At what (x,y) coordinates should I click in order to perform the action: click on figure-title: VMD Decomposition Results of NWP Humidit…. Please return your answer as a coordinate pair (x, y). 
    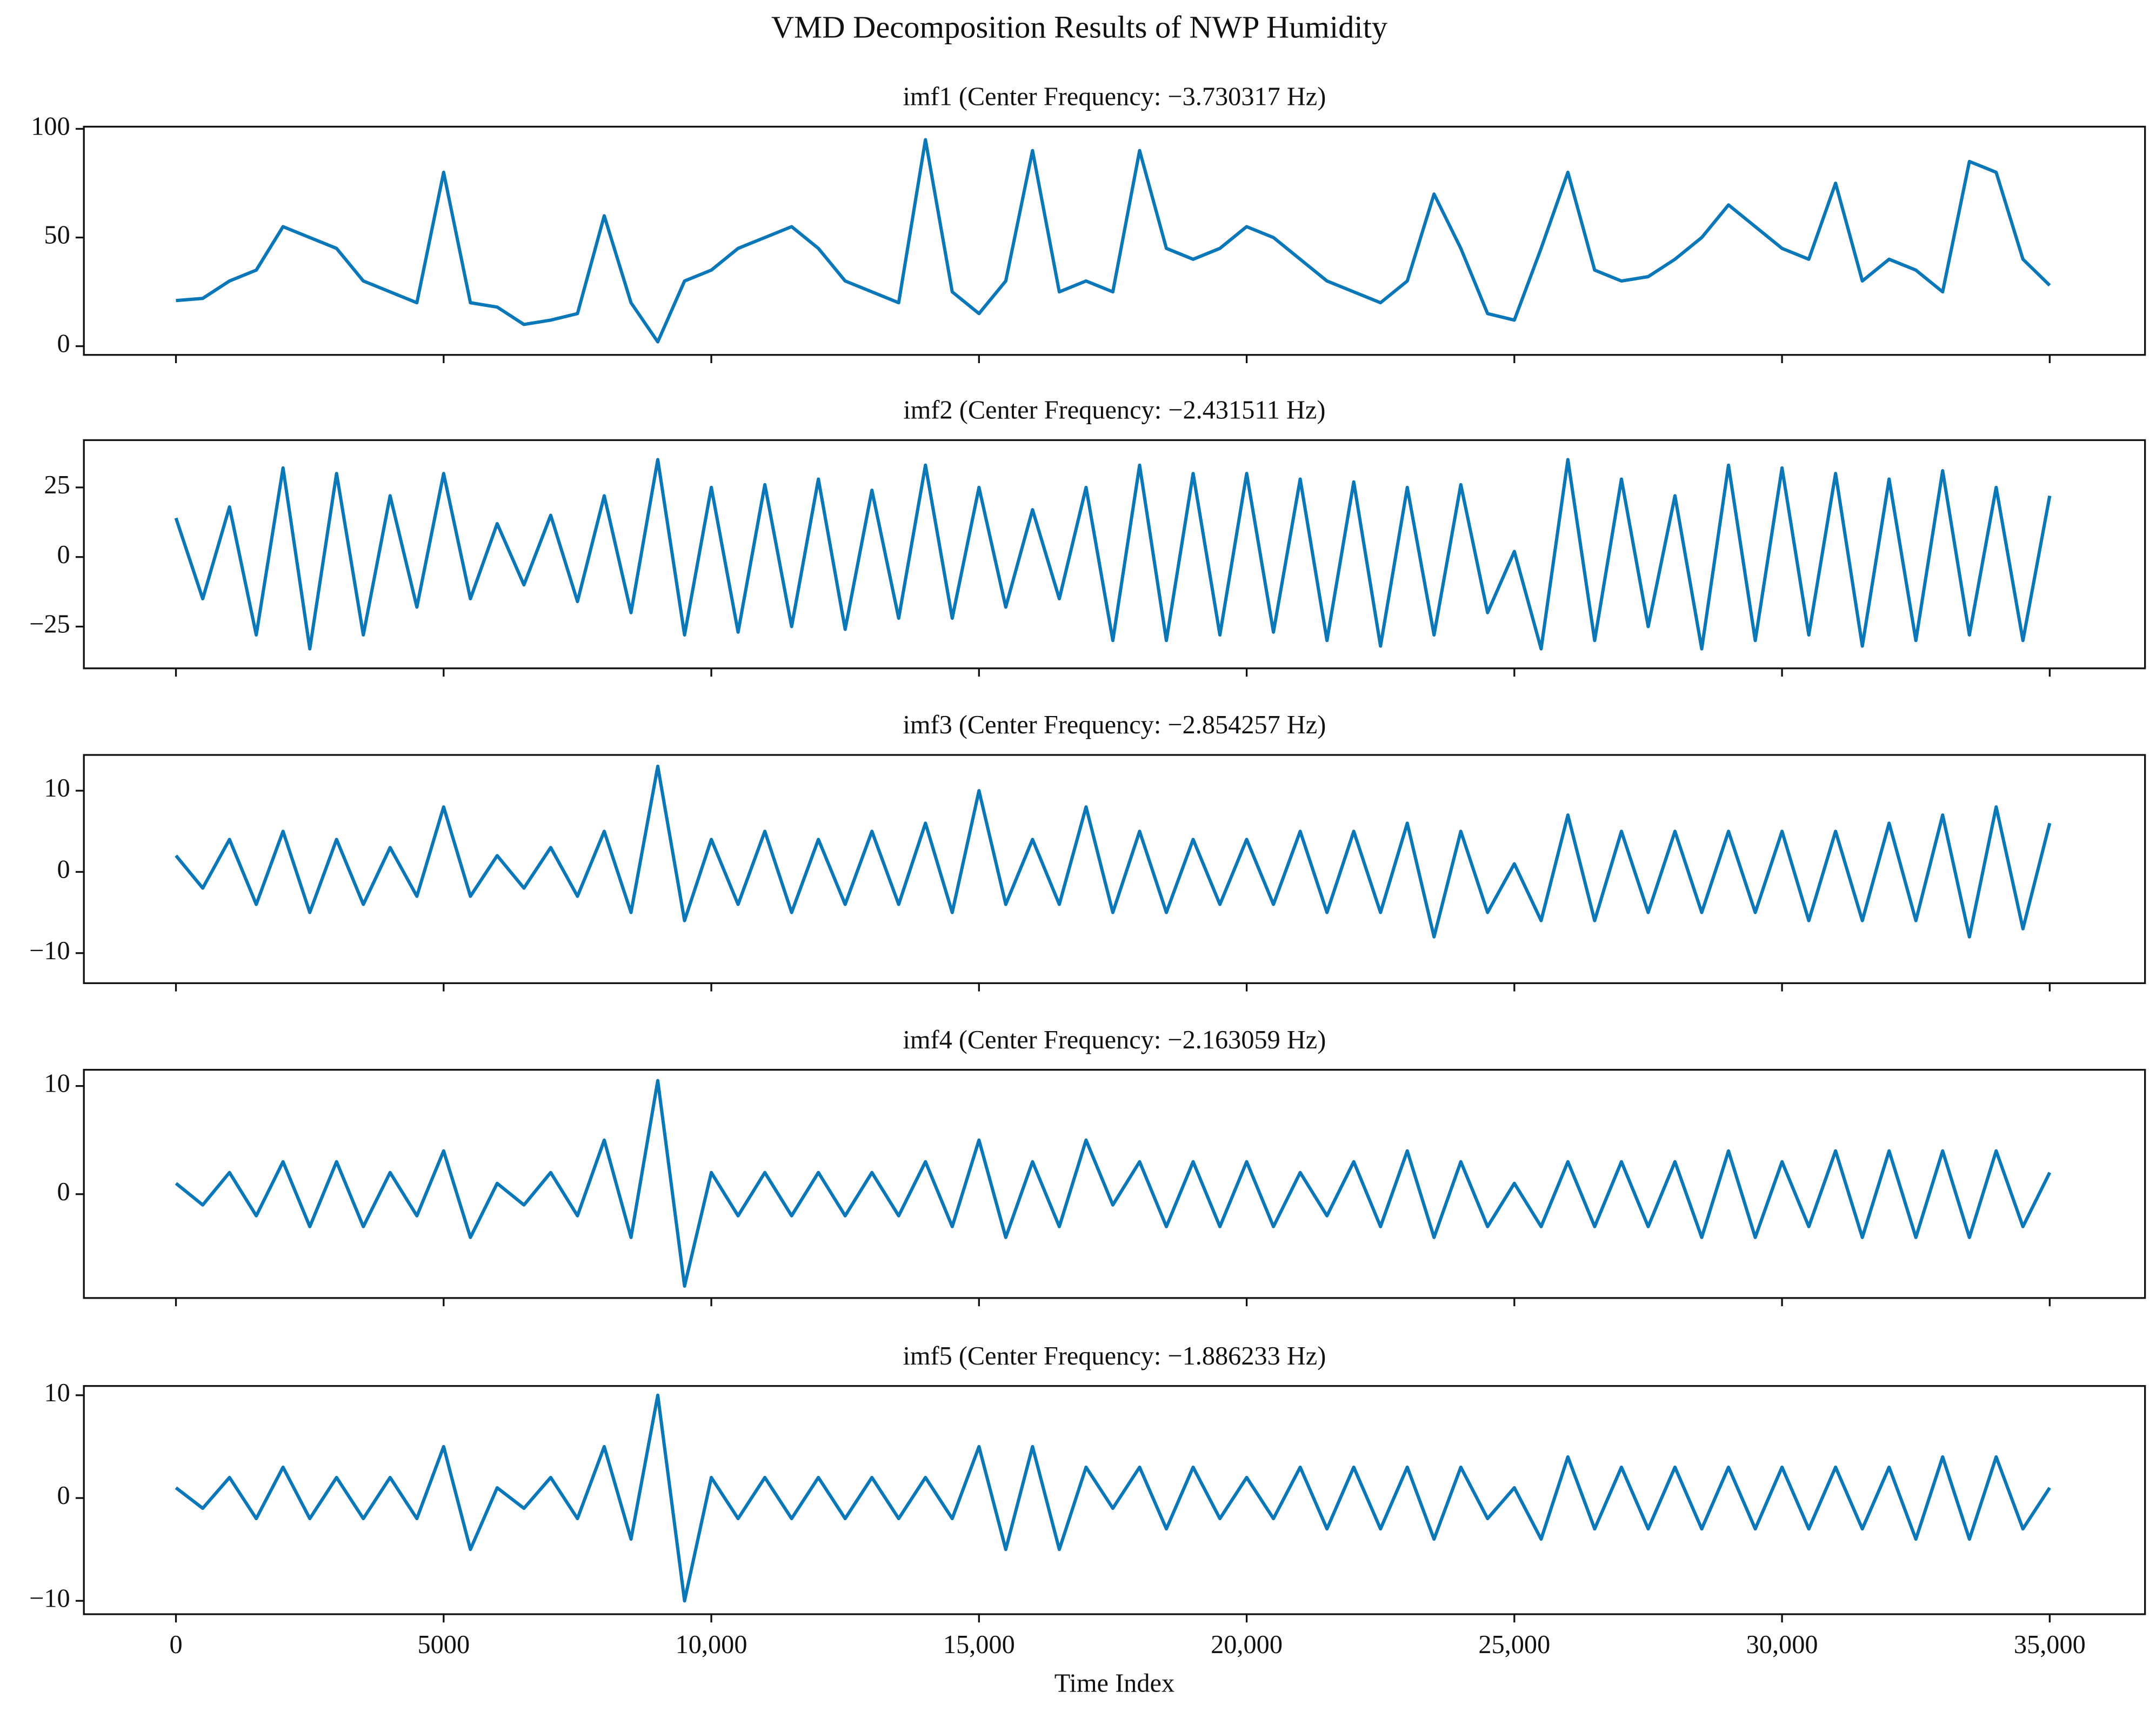
    Looking at the image, I should click on (1079, 27).